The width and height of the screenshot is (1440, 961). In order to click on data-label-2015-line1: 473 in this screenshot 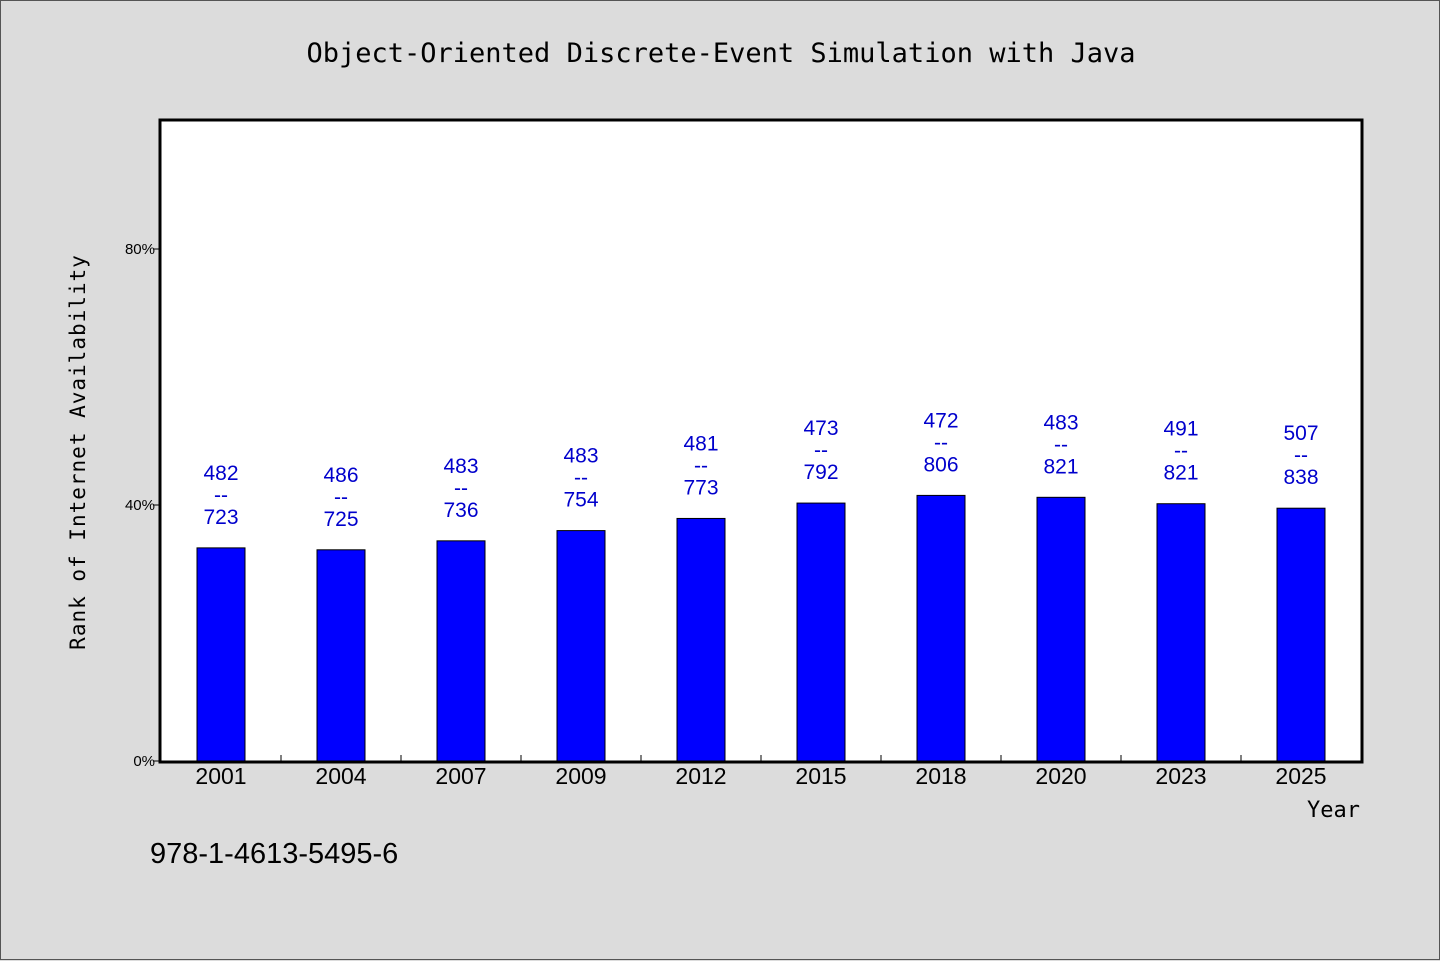, I will do `click(820, 428)`.